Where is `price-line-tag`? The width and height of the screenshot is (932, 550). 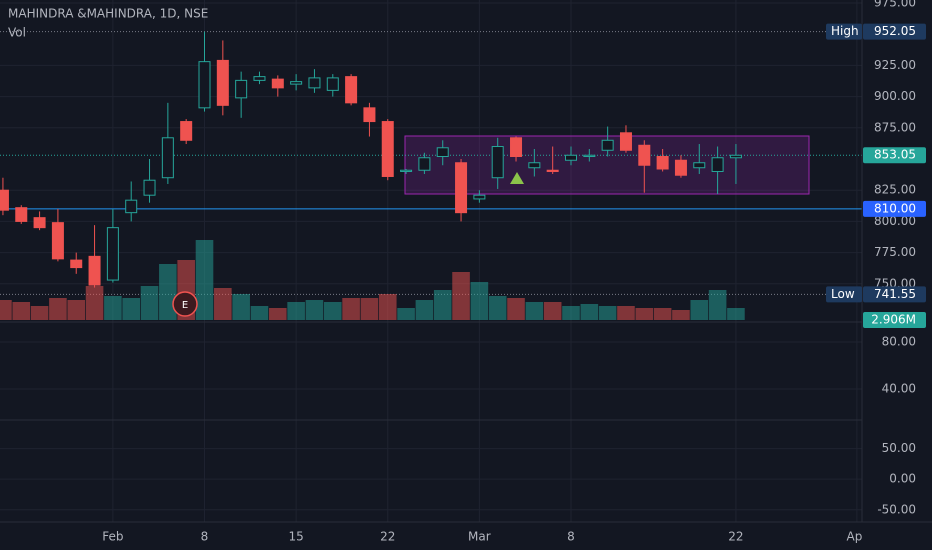
price-line-tag is located at coordinates (844, 294).